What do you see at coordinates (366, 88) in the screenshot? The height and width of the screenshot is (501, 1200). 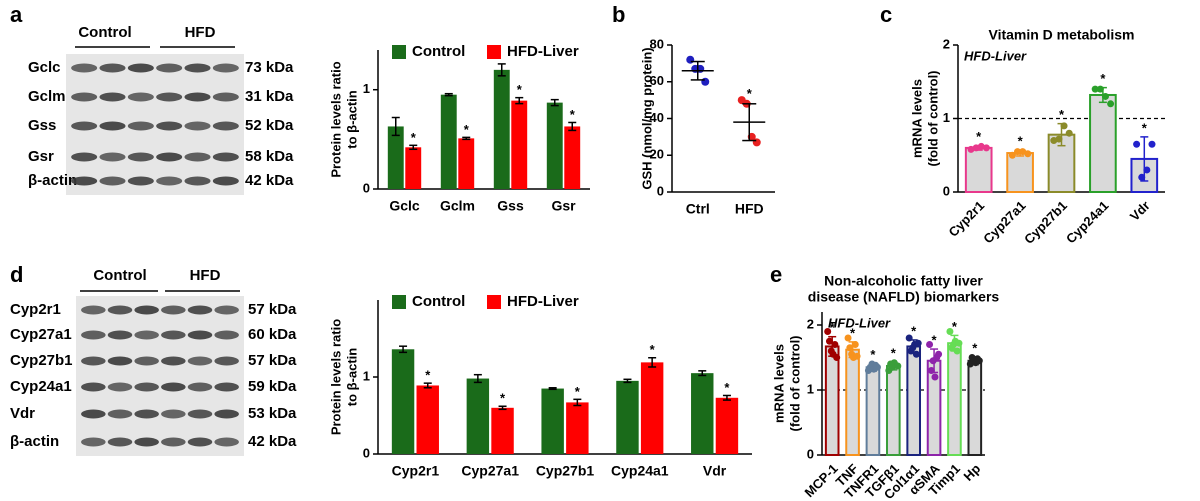 I see `y-tick-label: 1` at bounding box center [366, 88].